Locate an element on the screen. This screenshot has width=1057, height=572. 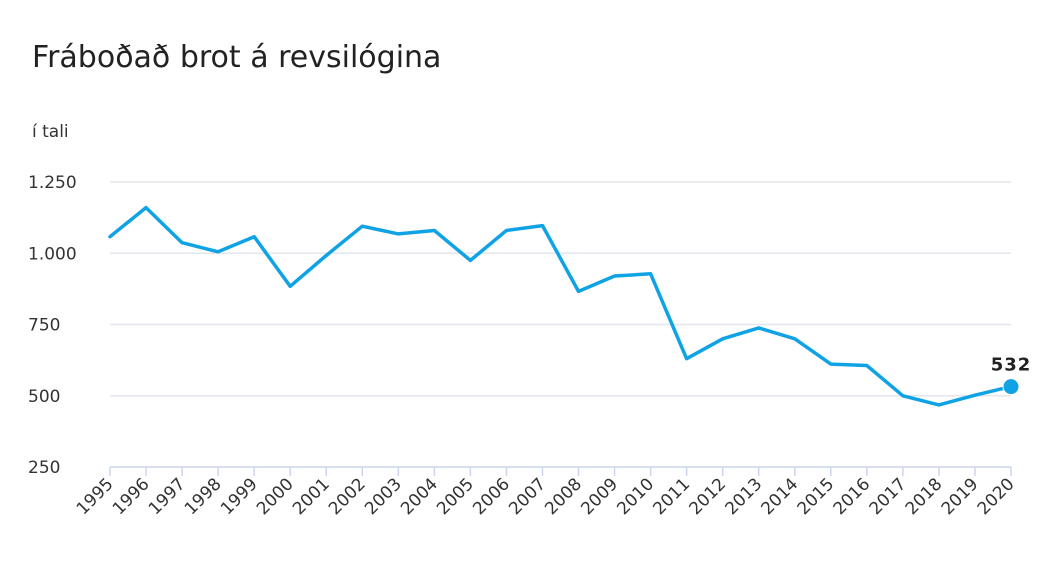
x-tick-label: 1997 is located at coordinates (167, 496).